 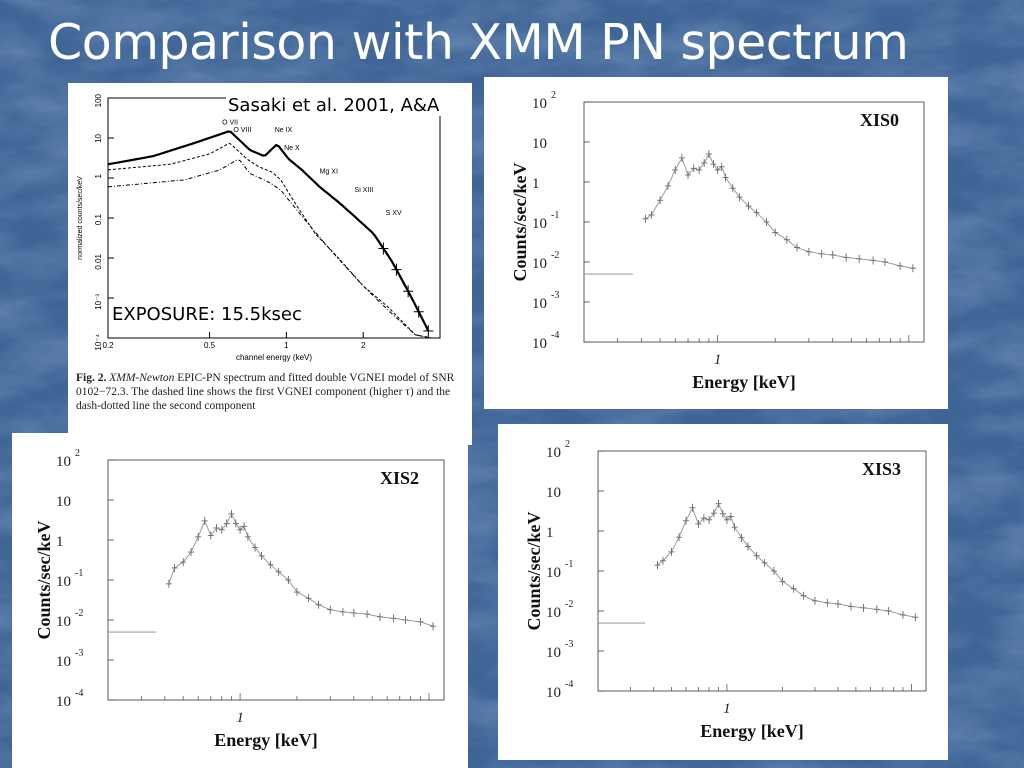 I want to click on xis2-xtick-label: 1, so click(x=240, y=718).